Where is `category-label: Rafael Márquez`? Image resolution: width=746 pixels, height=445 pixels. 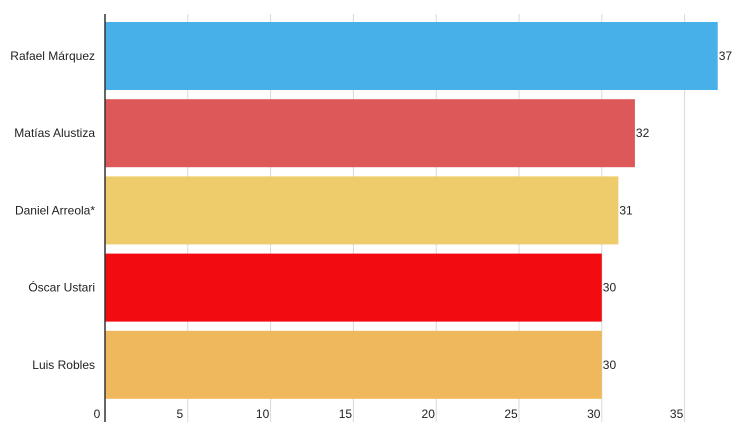 category-label: Rafael Márquez is located at coordinates (52, 56).